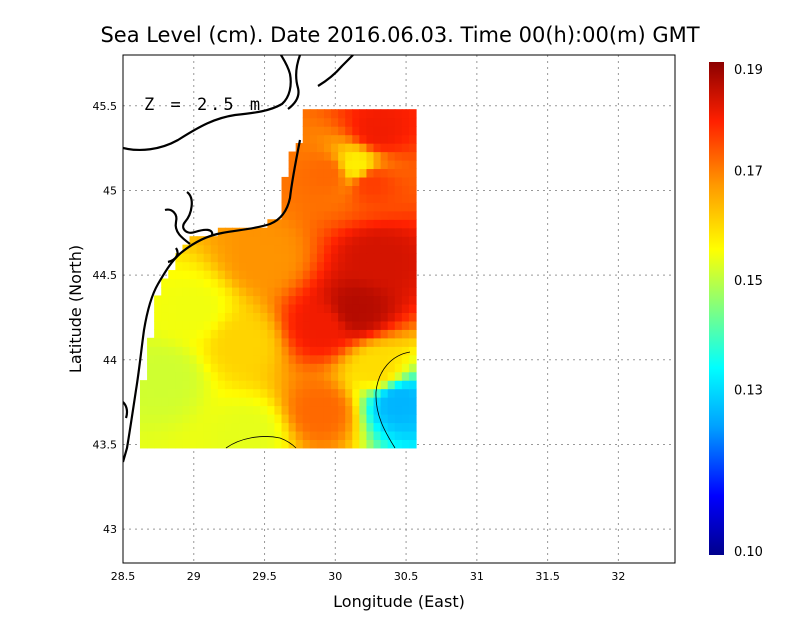  I want to click on colorbar-tick-label: 0.10, so click(748, 552).